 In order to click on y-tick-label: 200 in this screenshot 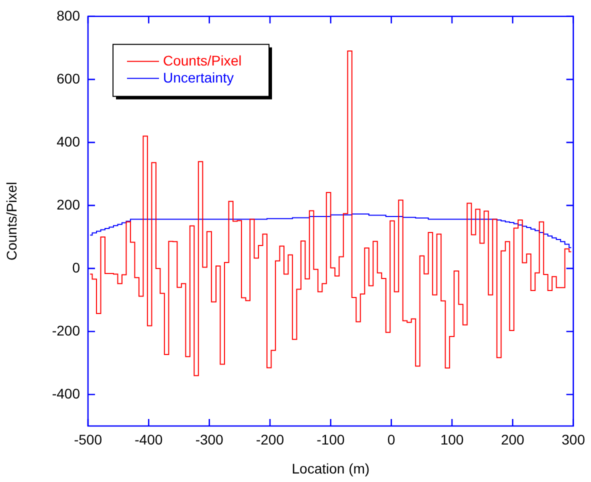, I will do `click(68, 204)`.